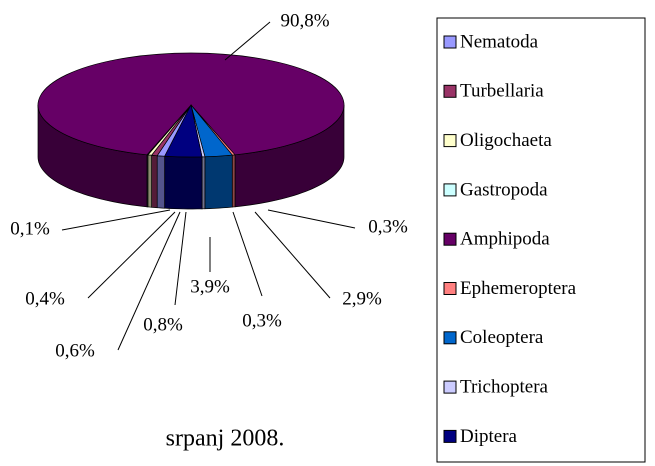 This screenshot has height=466, width=655. I want to click on legend-label: Turbellaria, so click(502, 91).